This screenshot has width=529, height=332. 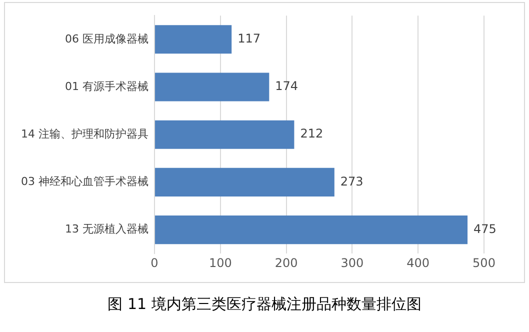 I want to click on data-label: 212, so click(x=312, y=133).